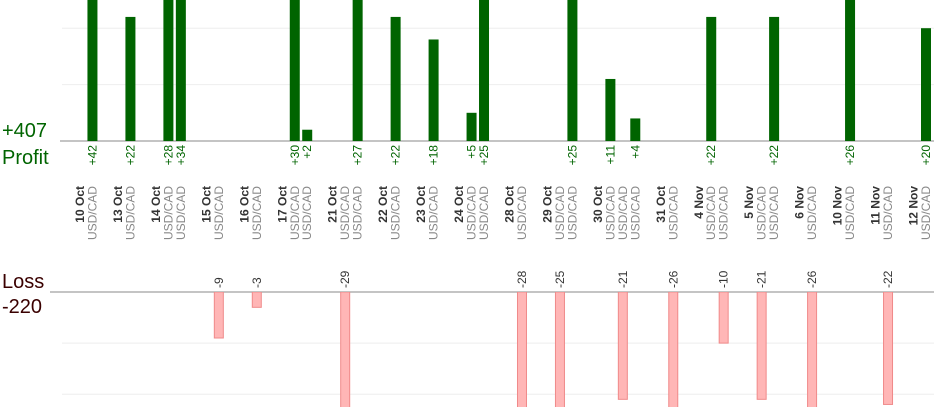  I want to click on date-label: 12 Nov, so click(914, 206).